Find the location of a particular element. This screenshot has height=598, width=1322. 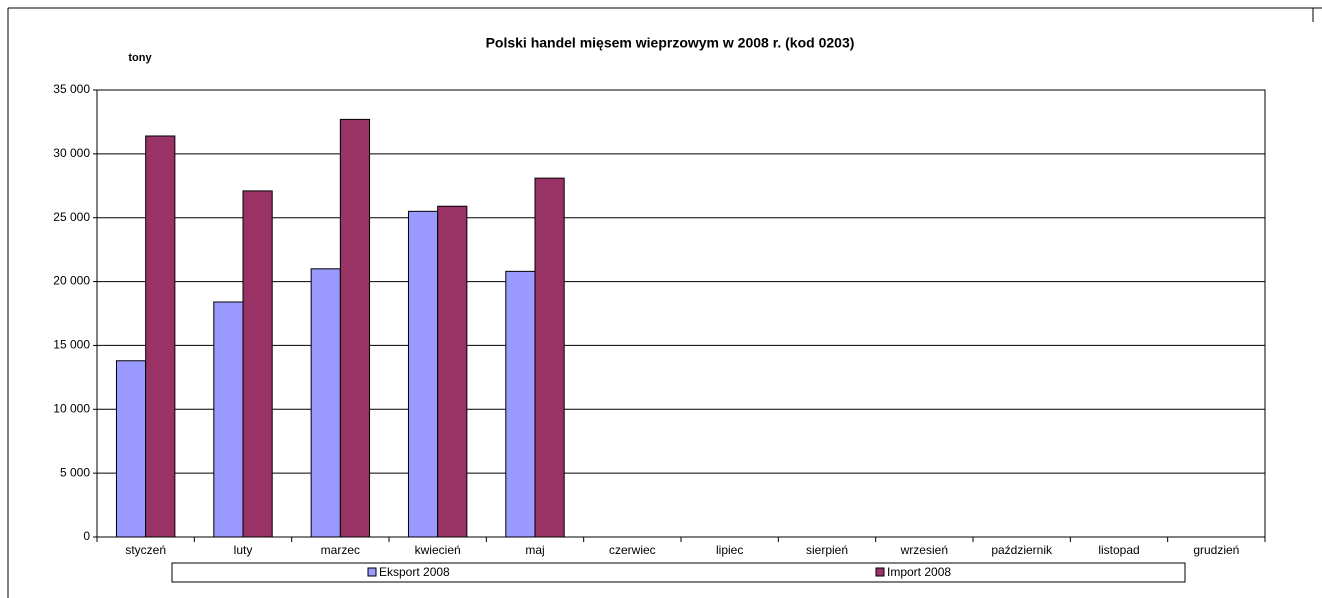

legend-box is located at coordinates (678, 572).